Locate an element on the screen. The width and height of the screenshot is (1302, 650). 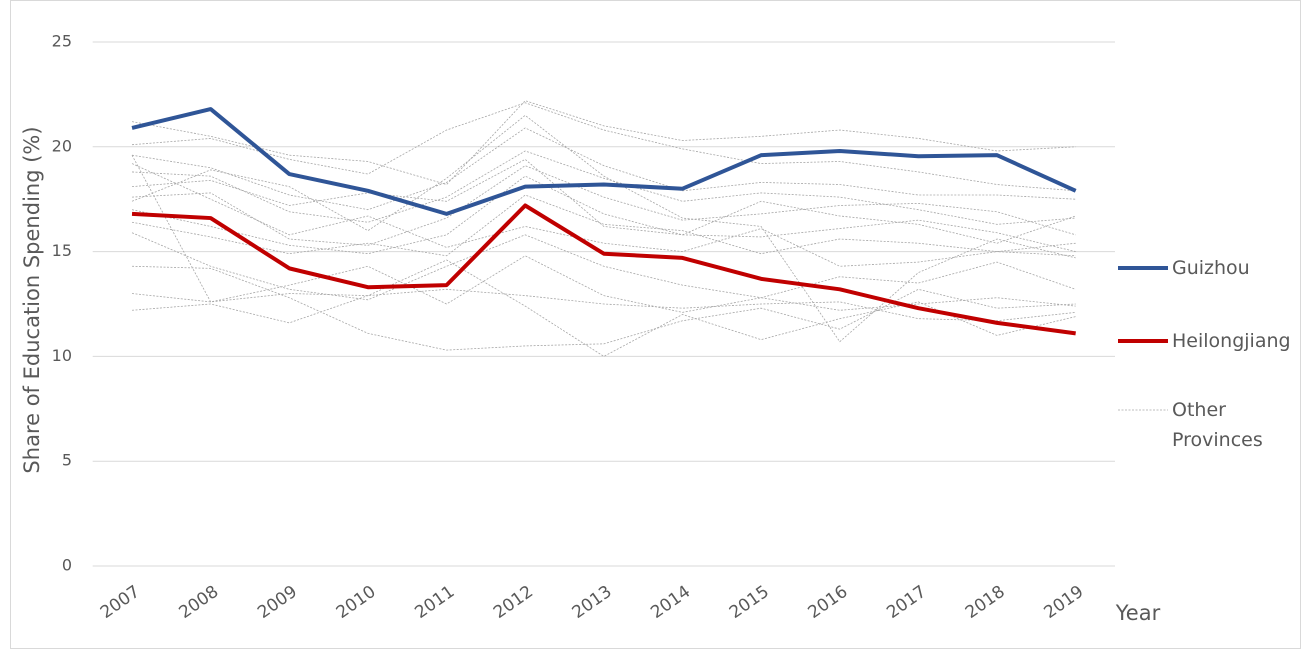
legend-label: Other Provinces is located at coordinates (1217, 425).